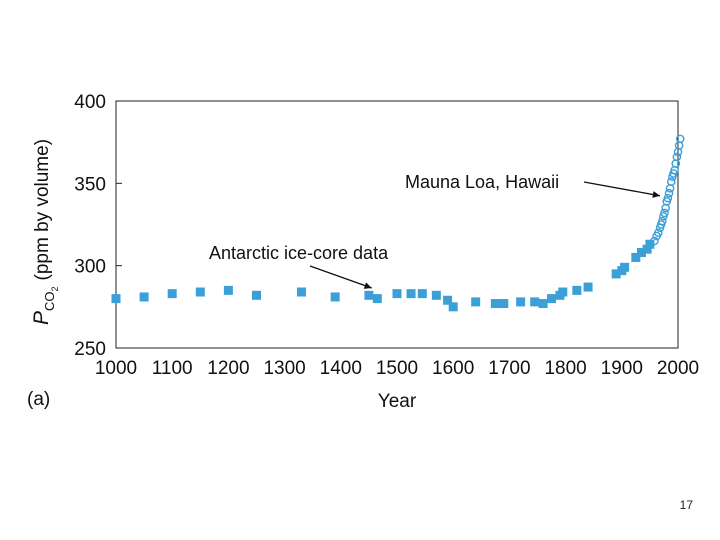 This screenshot has width=720, height=540. What do you see at coordinates (41, 318) in the screenshot?
I see `y-axis-symbol: P` at bounding box center [41, 318].